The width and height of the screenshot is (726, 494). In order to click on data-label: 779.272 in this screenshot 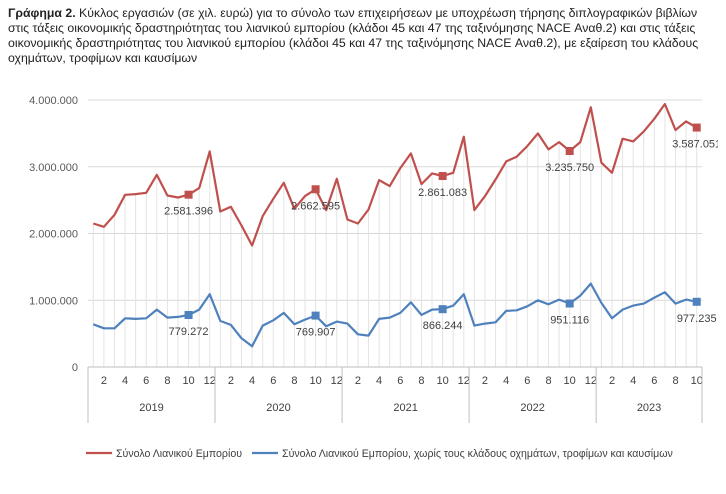, I will do `click(189, 332)`.